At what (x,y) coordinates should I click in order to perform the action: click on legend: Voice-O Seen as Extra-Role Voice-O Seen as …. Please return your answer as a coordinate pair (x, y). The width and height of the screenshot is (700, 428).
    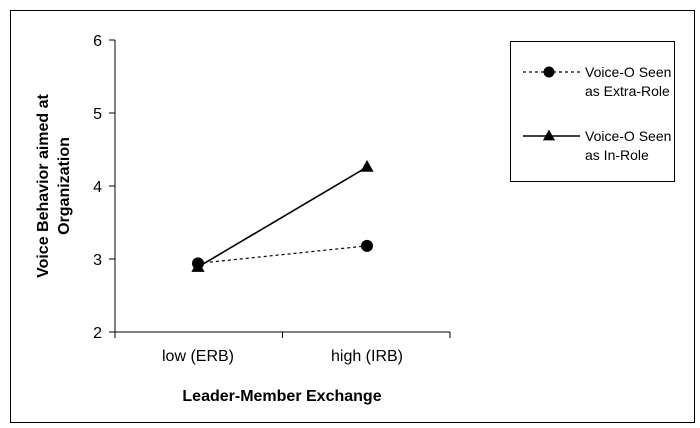
    Looking at the image, I should click on (592, 111).